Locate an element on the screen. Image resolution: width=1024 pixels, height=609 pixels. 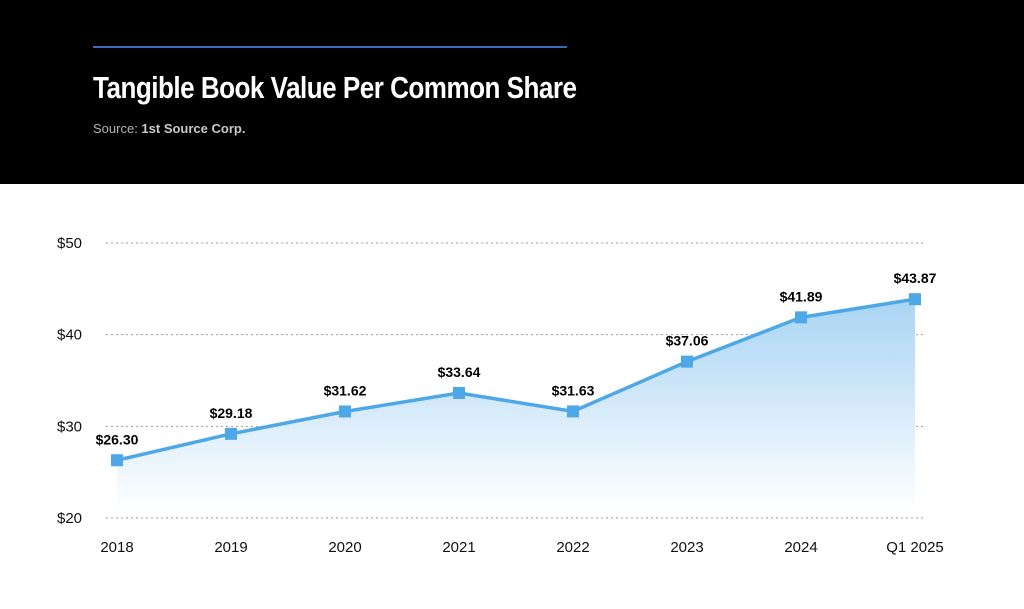
chart-source: Source: 1st Source Corp. is located at coordinates (169, 128).